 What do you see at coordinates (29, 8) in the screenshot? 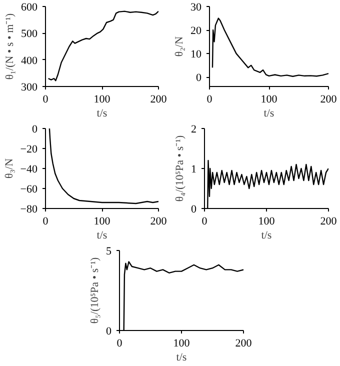
I see `y-tick-label: 600` at bounding box center [29, 8].